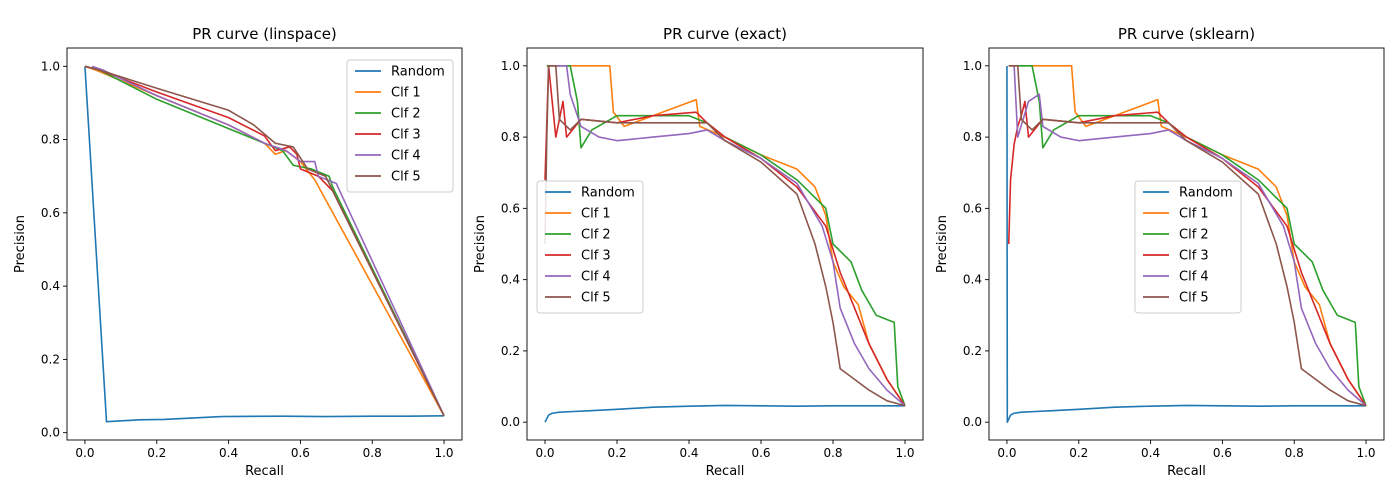  Describe the element at coordinates (264, 34) in the screenshot. I see `chart-title: PR curve (linspace)` at that location.